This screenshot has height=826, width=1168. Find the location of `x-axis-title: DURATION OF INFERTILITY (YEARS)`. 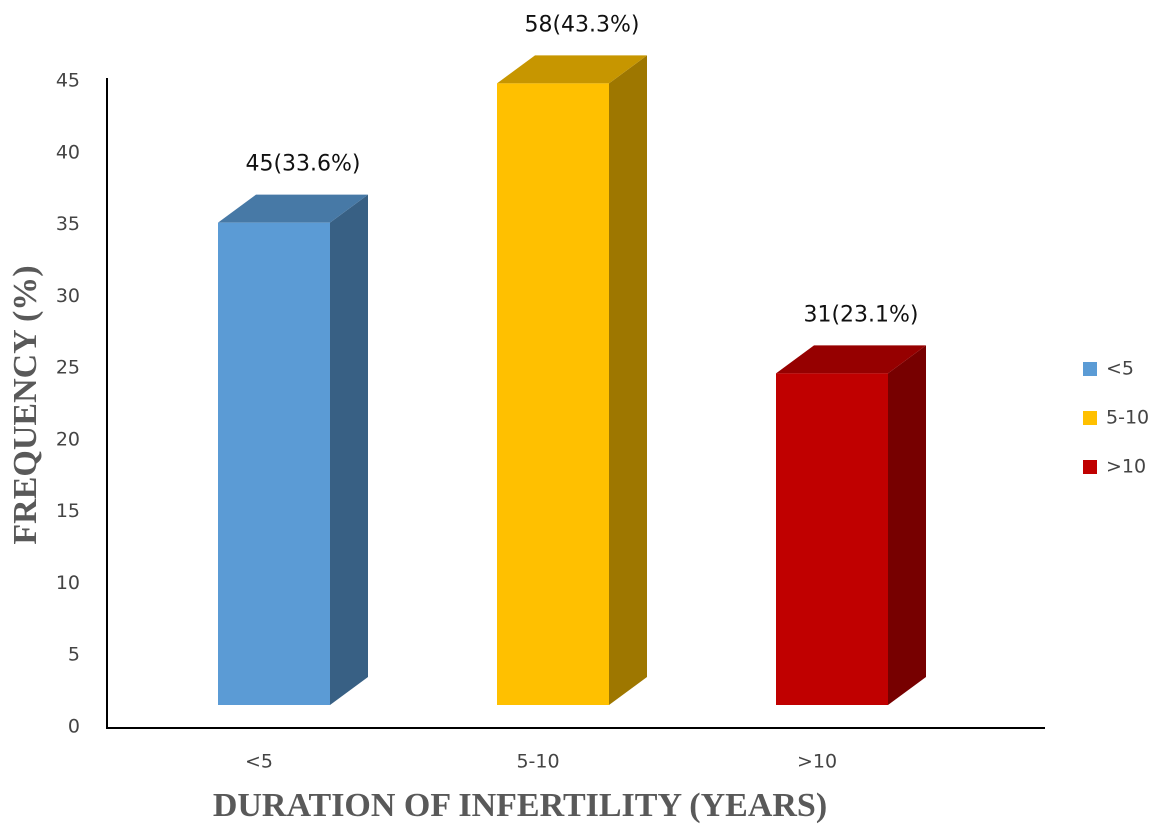

x-axis-title: DURATION OF INFERTILITY (YEARS) is located at coordinates (520, 805).